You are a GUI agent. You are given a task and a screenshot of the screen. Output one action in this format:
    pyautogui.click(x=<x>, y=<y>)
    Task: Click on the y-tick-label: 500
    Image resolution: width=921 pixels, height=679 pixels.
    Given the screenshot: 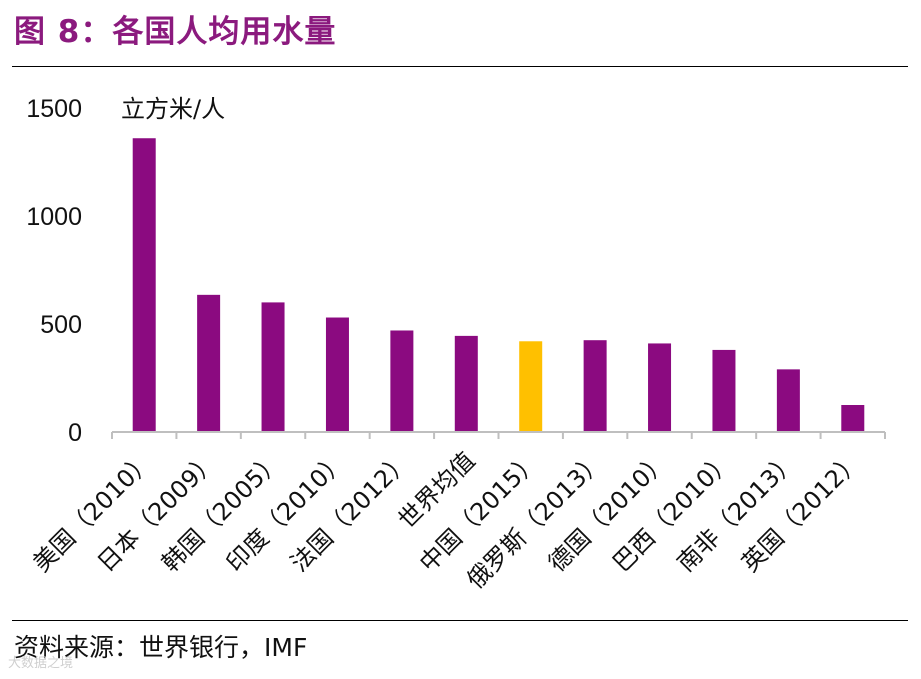 What is the action you would take?
    pyautogui.click(x=61, y=325)
    